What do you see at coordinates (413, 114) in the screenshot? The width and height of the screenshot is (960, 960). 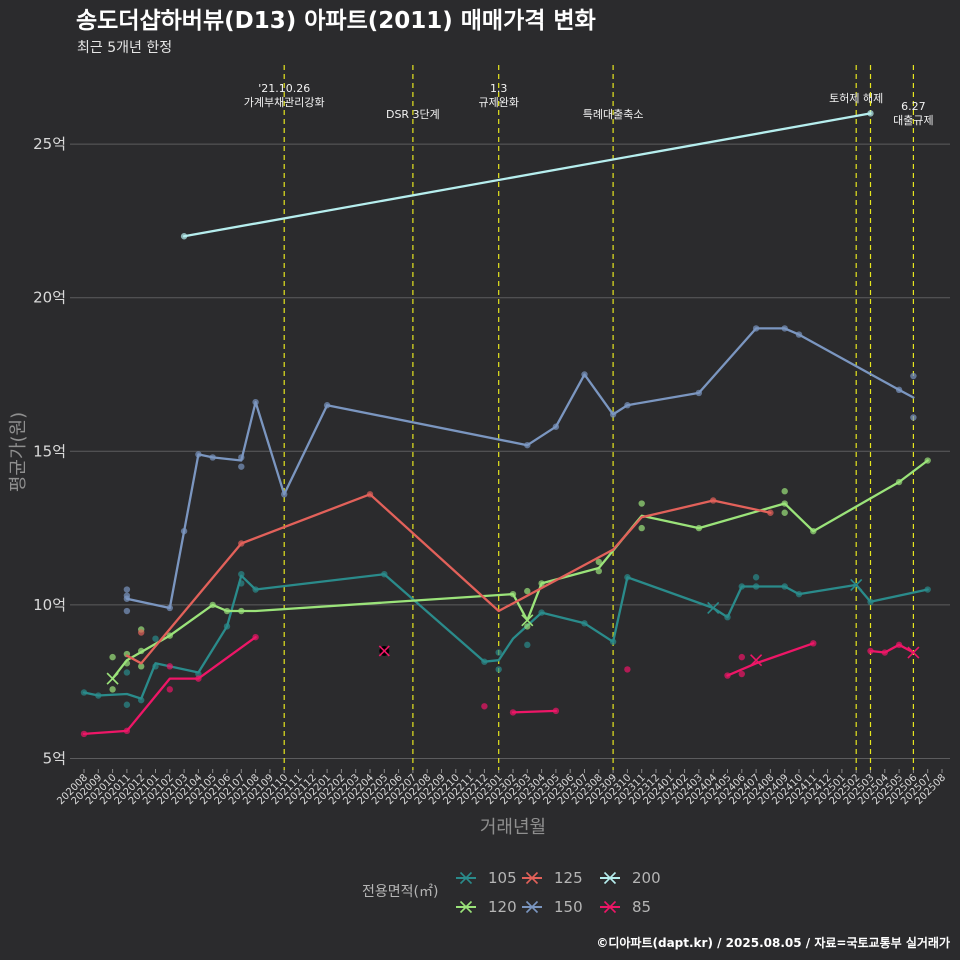 I see `event-annotation: DSR 3단계` at bounding box center [413, 114].